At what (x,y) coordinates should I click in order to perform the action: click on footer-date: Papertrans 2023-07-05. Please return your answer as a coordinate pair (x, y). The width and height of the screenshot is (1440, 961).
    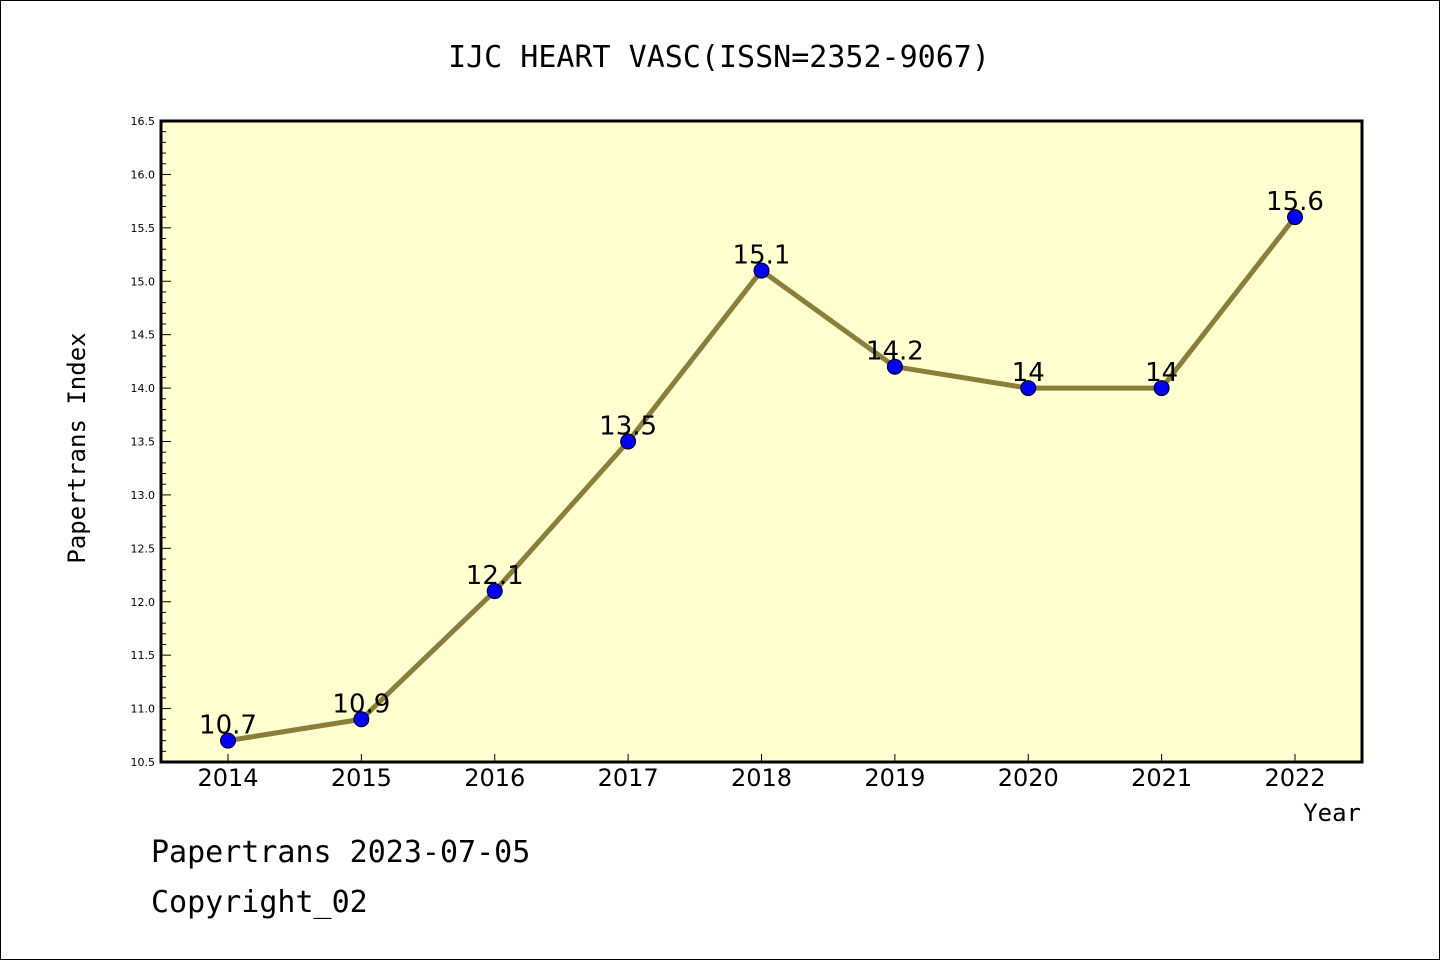
    Looking at the image, I should click on (341, 852).